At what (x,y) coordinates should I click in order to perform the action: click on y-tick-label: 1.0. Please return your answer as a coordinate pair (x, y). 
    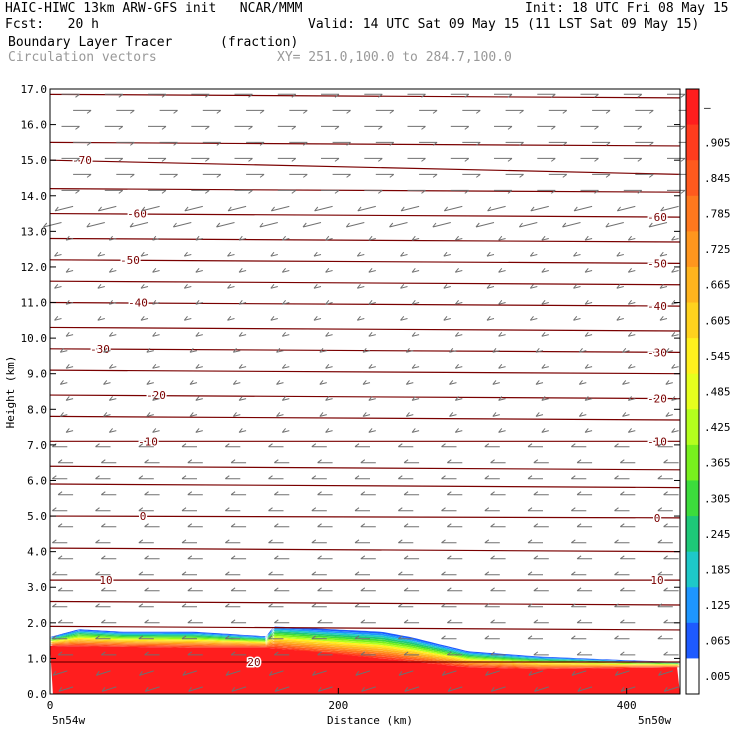
    Looking at the image, I should click on (37, 658).